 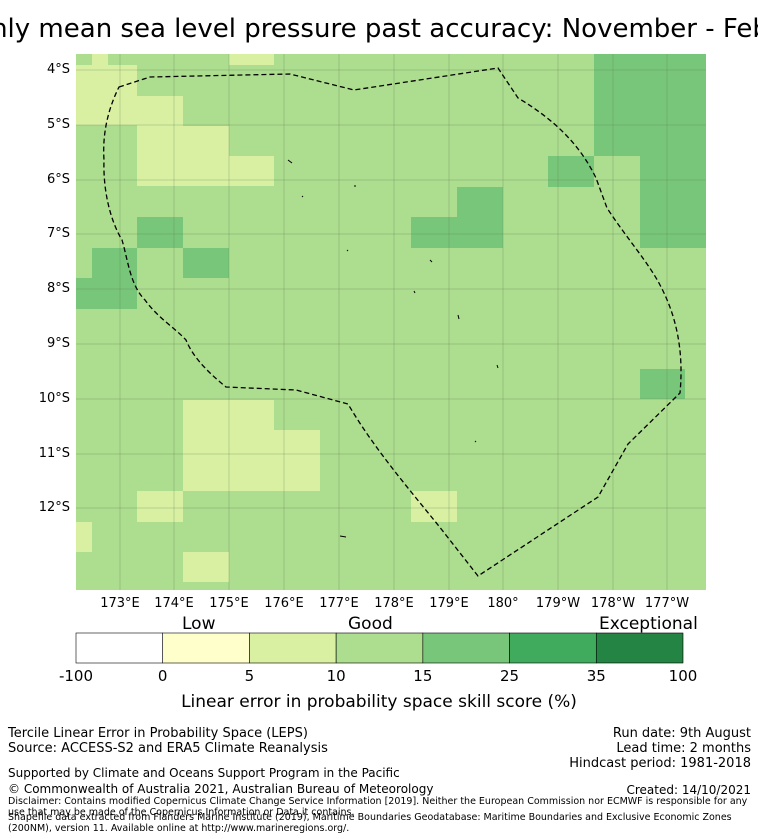 I want to click on lon-tick-label: 179°E, so click(x=449, y=603).